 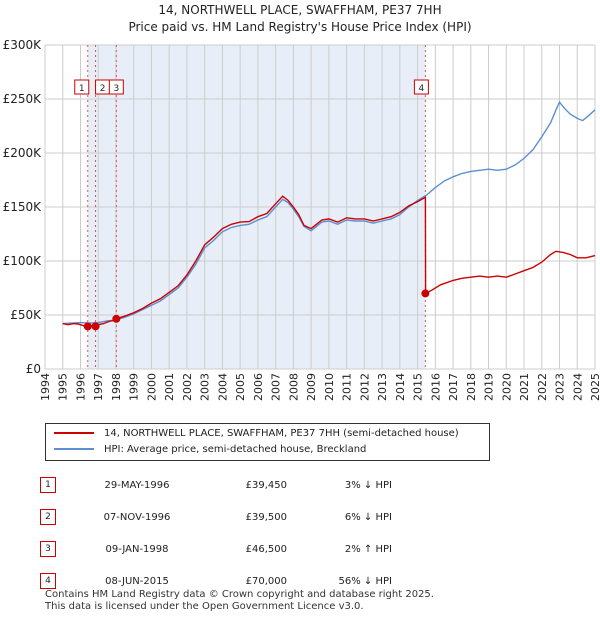 I want to click on x-tick-label: 2000, so click(x=151, y=387).